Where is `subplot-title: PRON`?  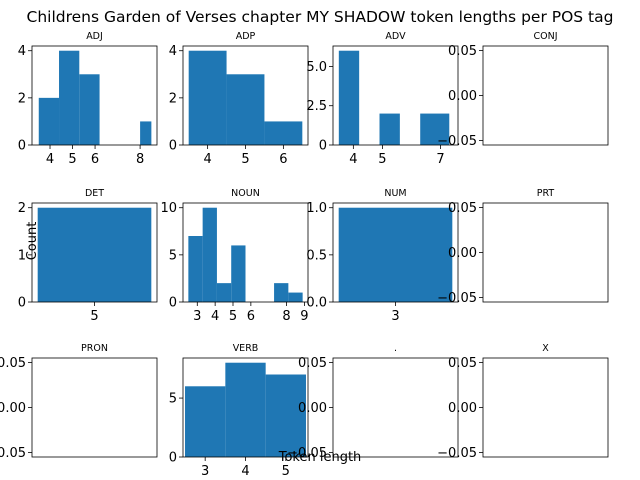 subplot-title: PRON is located at coordinates (94, 348).